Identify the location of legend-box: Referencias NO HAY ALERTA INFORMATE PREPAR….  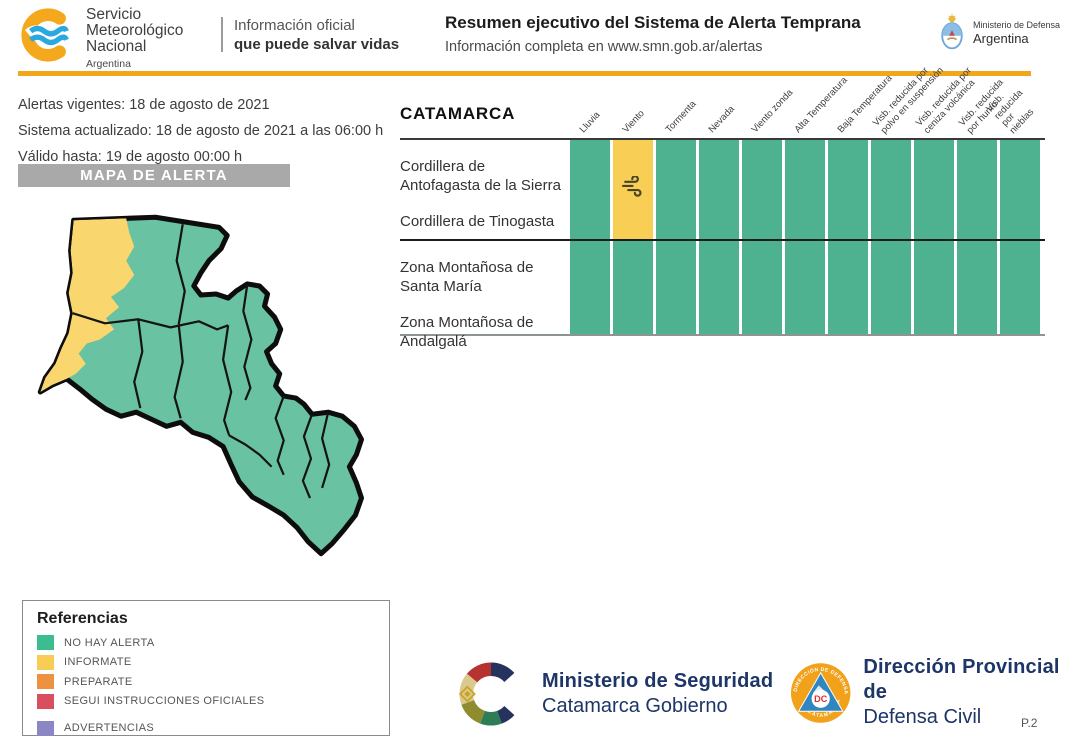
(206, 668).